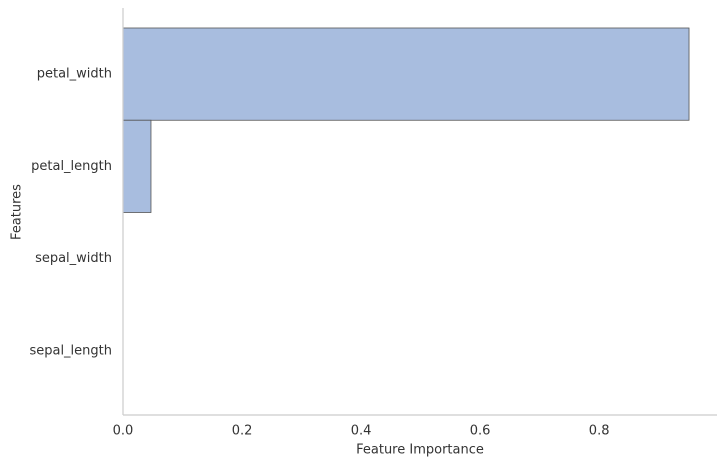 Image resolution: width=727 pixels, height=466 pixels. Describe the element at coordinates (123, 431) in the screenshot. I see `x-tick-label: 0.0` at that location.